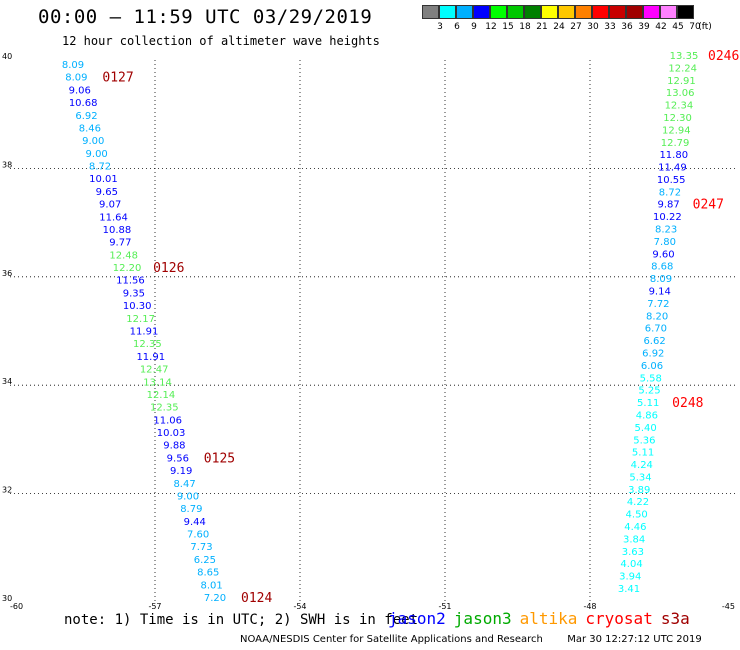 This screenshot has width=740, height=650. What do you see at coordinates (644, 440) in the screenshot?
I see `wave-height-value: 5.36` at bounding box center [644, 440].